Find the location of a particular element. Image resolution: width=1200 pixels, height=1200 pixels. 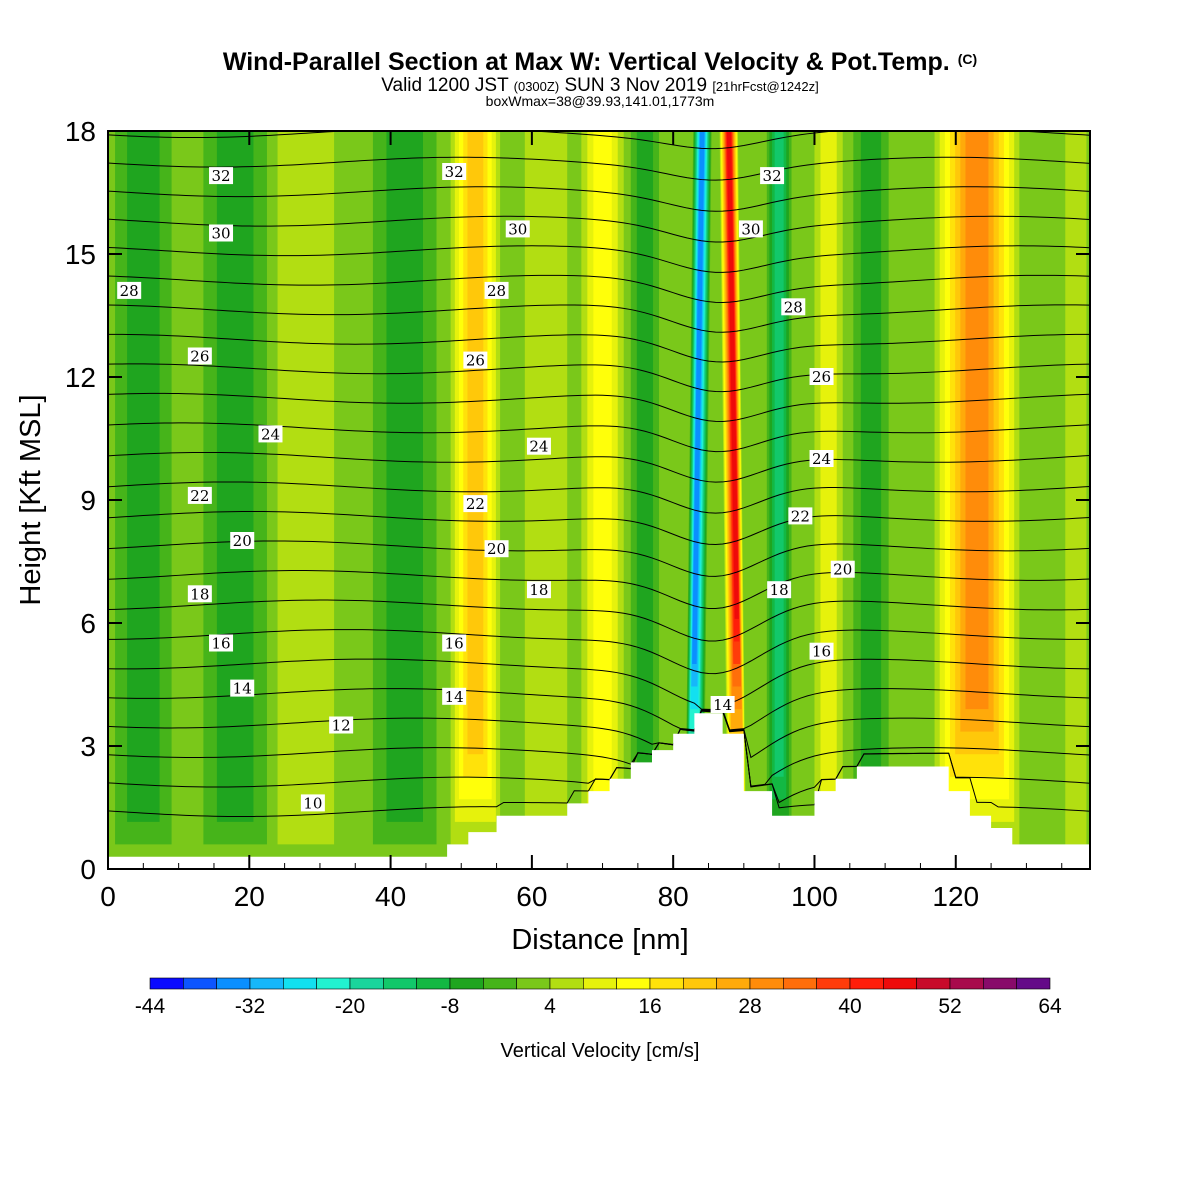

isentrope-label: 12 is located at coordinates (341, 726).